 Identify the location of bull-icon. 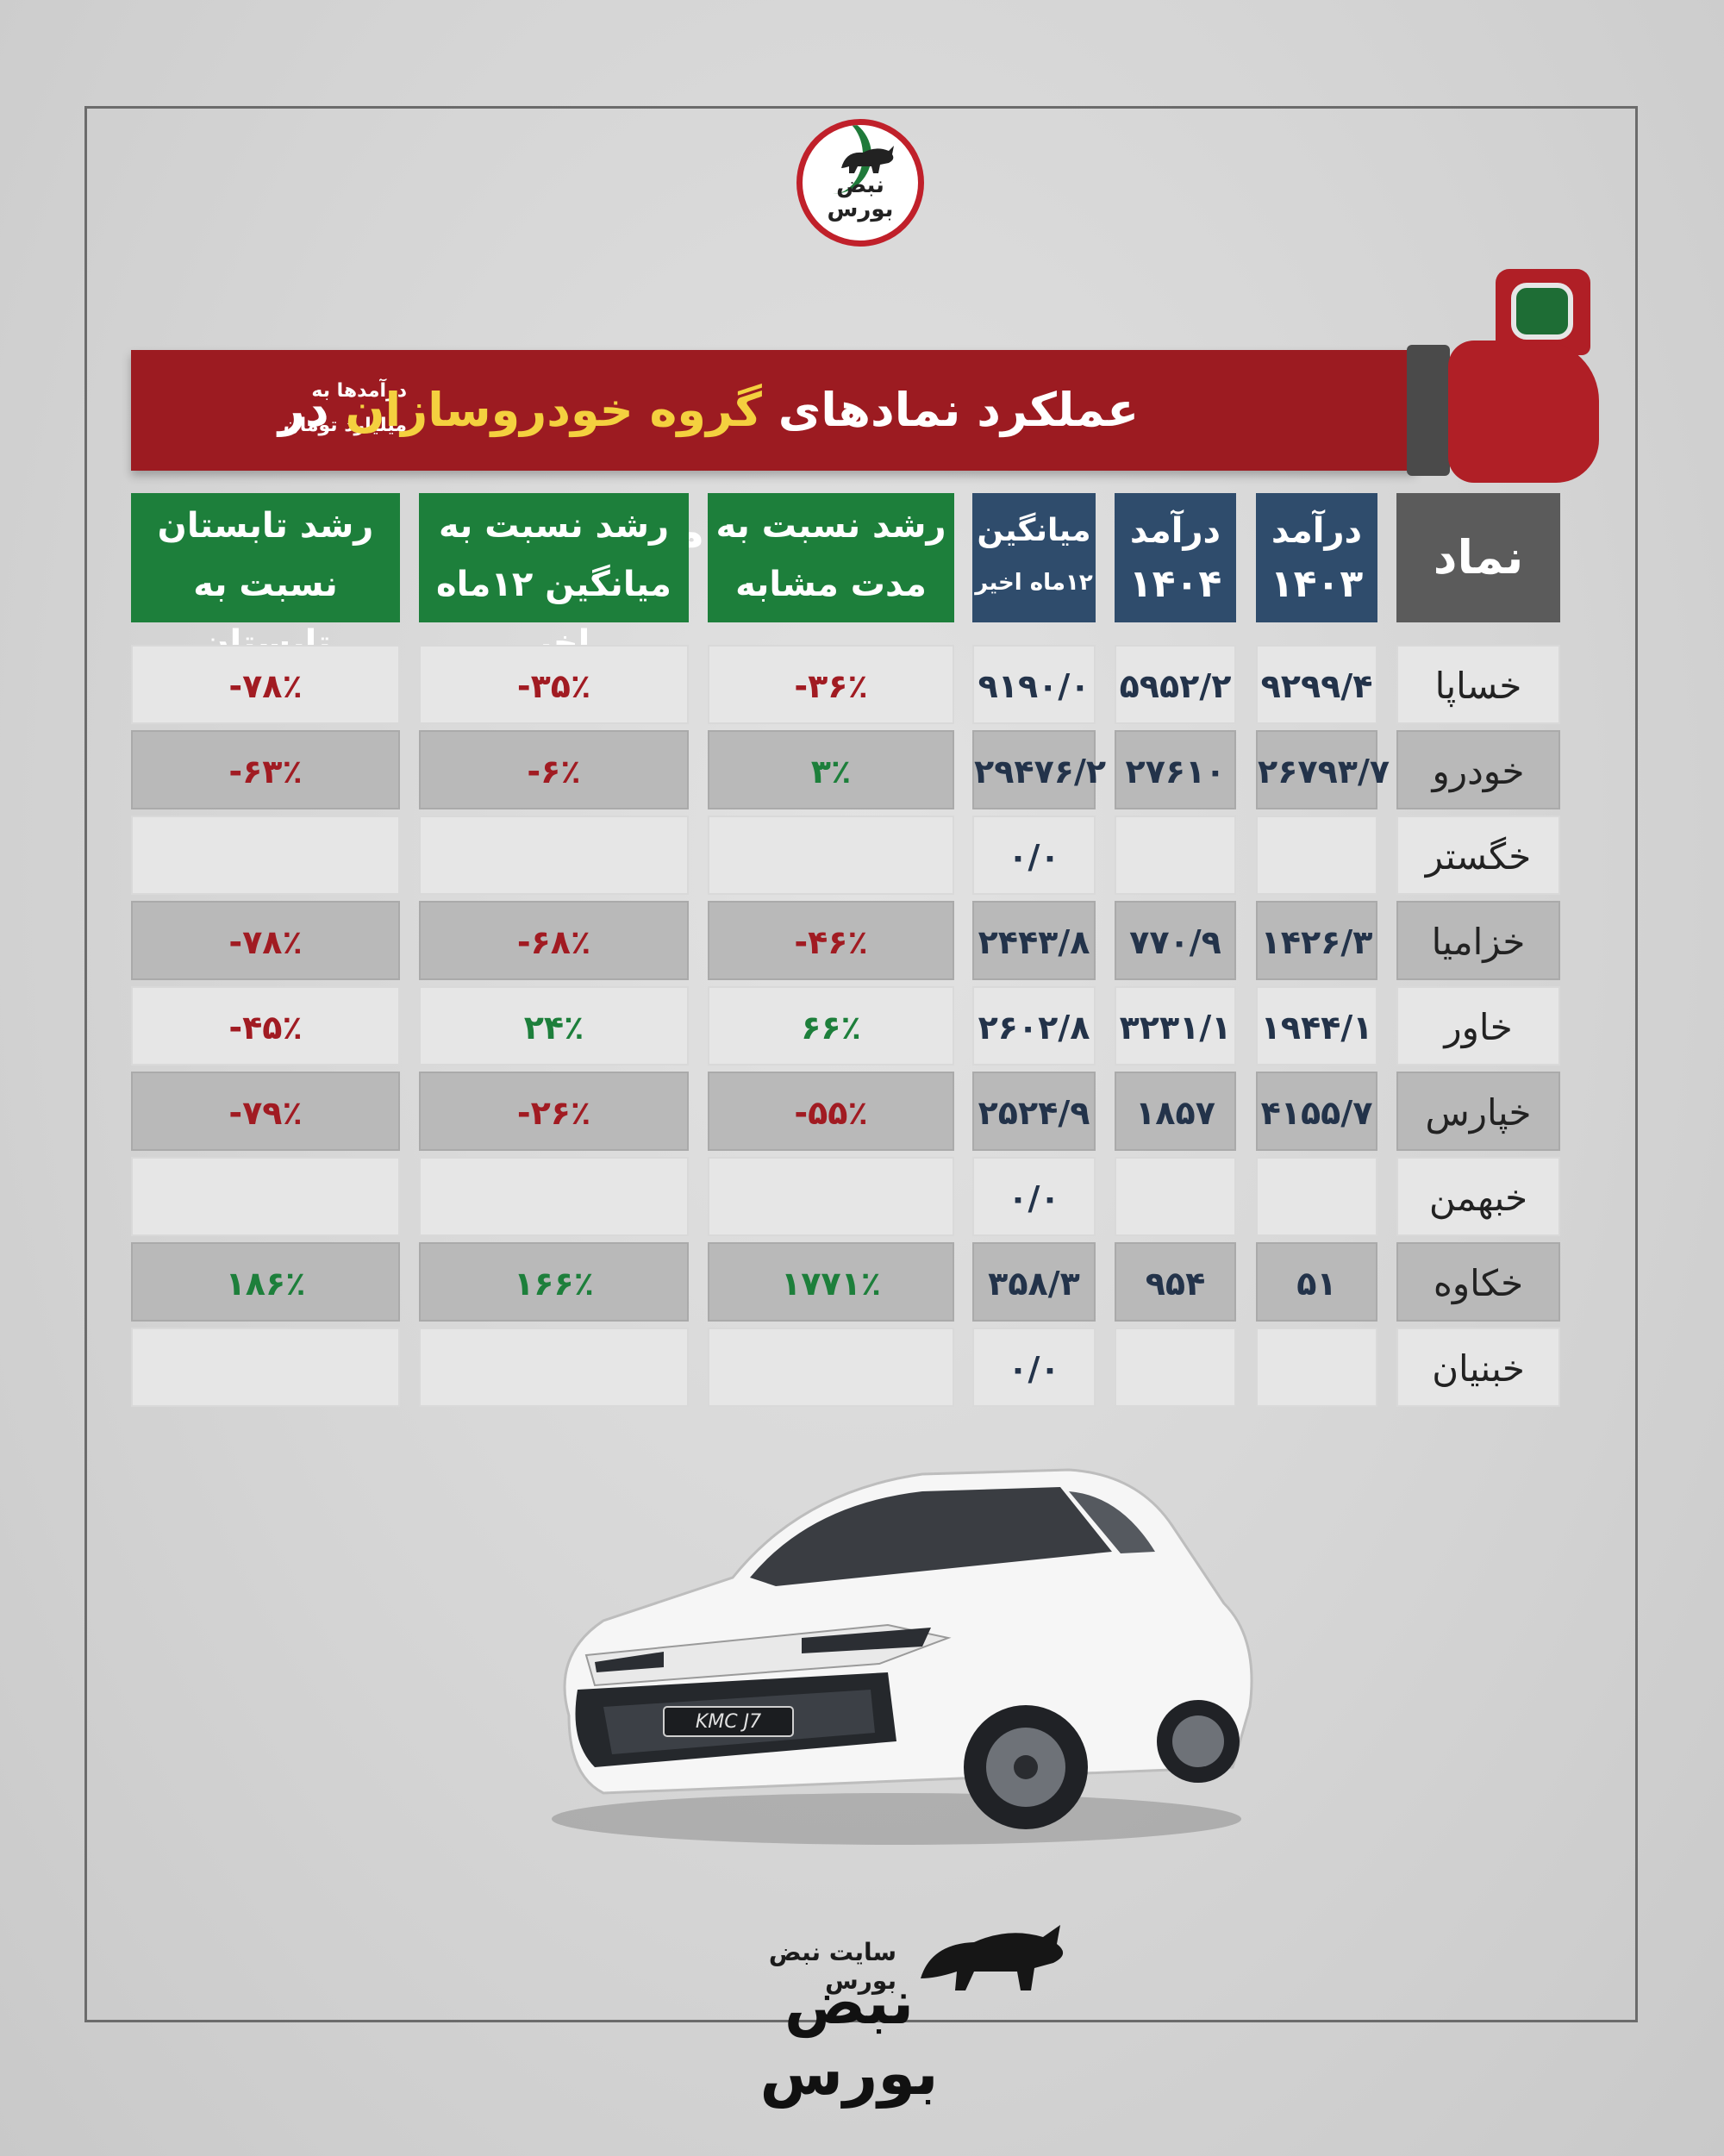
(867, 159).